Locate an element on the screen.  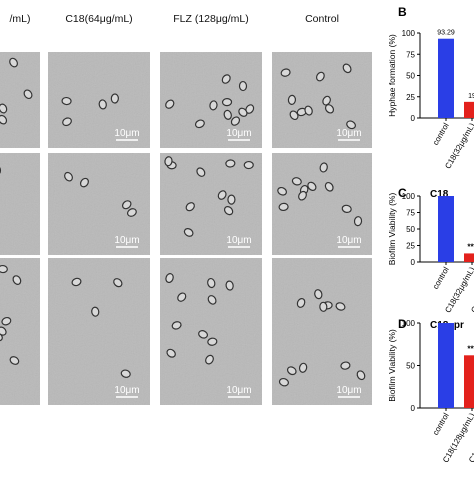
value-label: 19 is located at coordinates (471, 96).